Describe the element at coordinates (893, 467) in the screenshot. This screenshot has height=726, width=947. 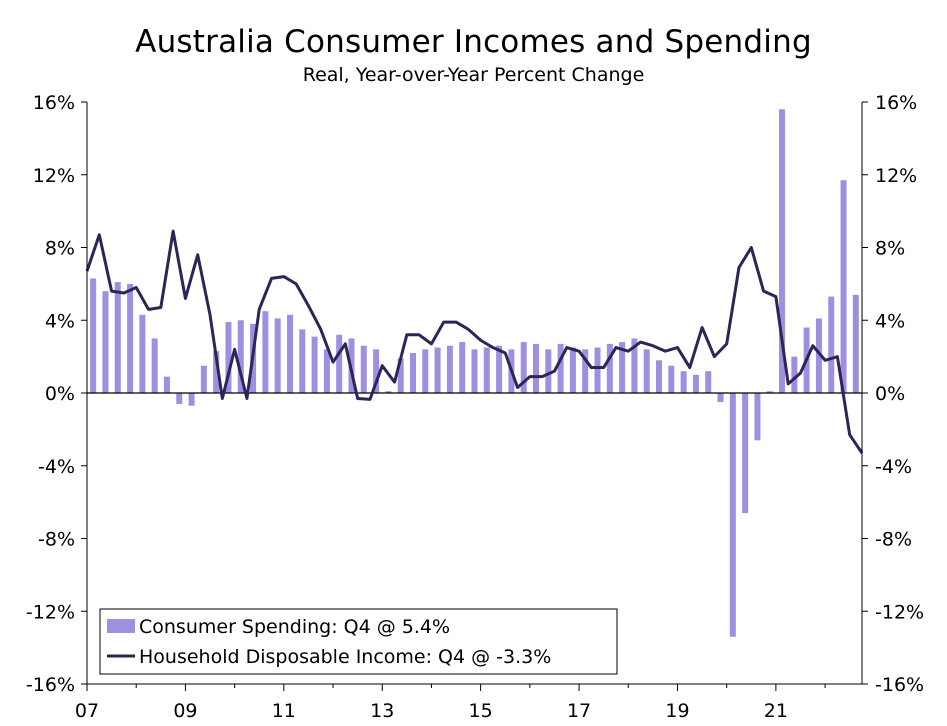
I see `y-tick-label-right: -4%` at that location.